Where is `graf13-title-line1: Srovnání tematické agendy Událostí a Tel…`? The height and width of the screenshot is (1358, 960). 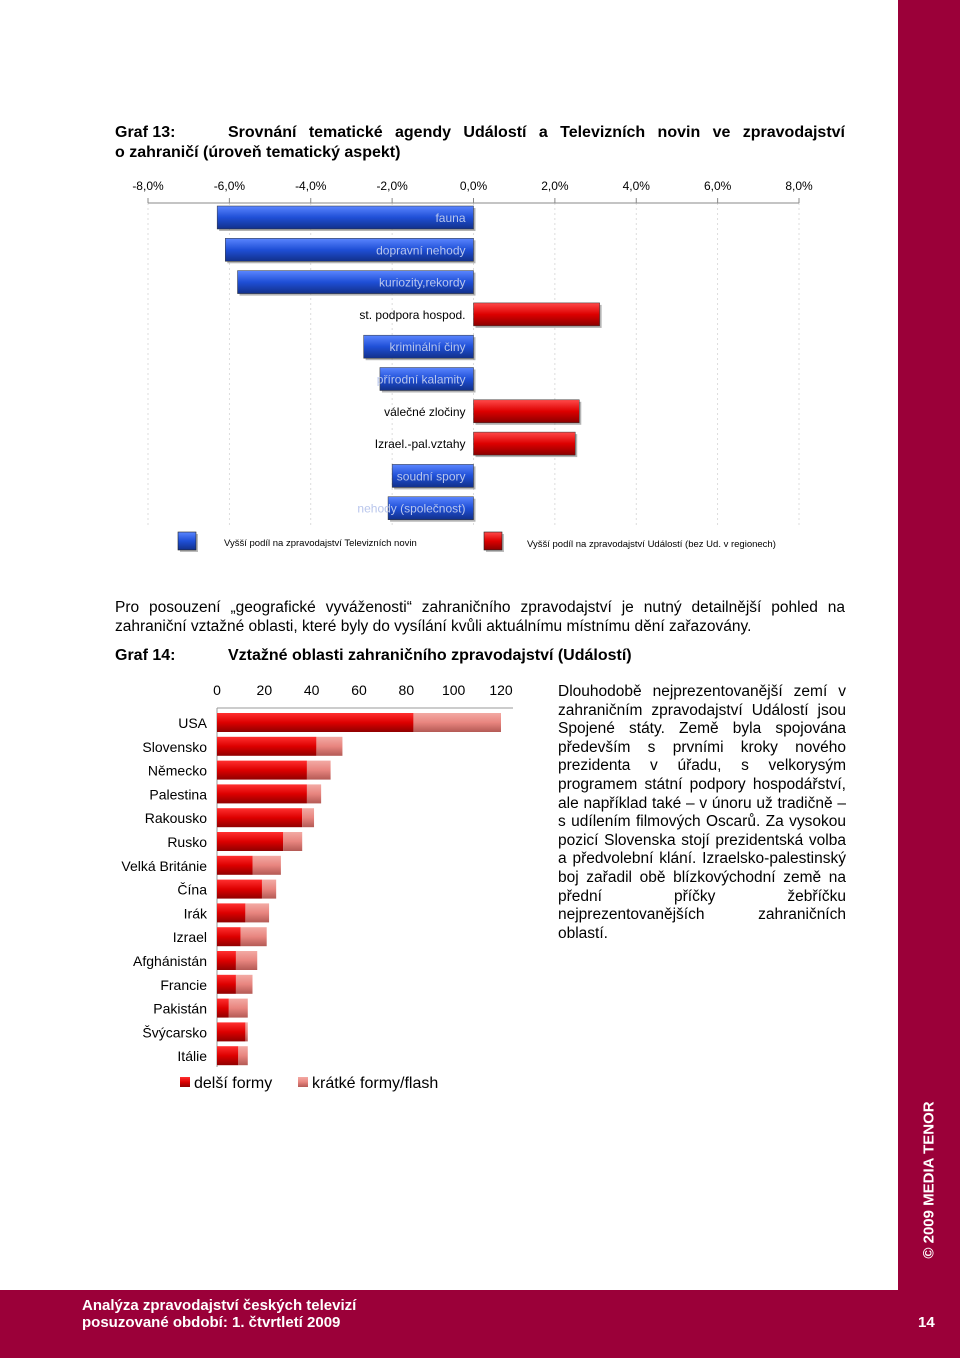
graf13-title-line1: Srovnání tematické agendy Událostí a Tel… is located at coordinates (536, 132).